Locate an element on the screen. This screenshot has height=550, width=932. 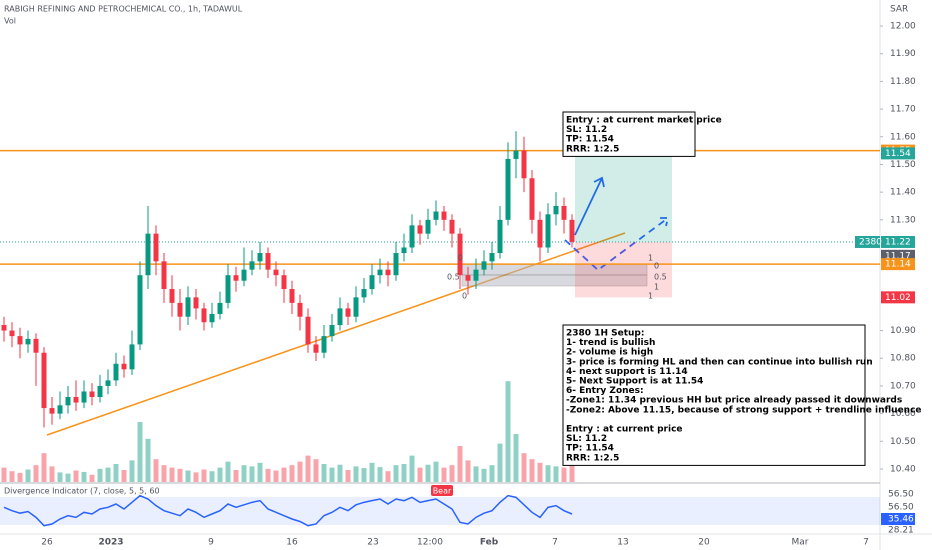
y-tick-label: 10.40 is located at coordinates (903, 469).